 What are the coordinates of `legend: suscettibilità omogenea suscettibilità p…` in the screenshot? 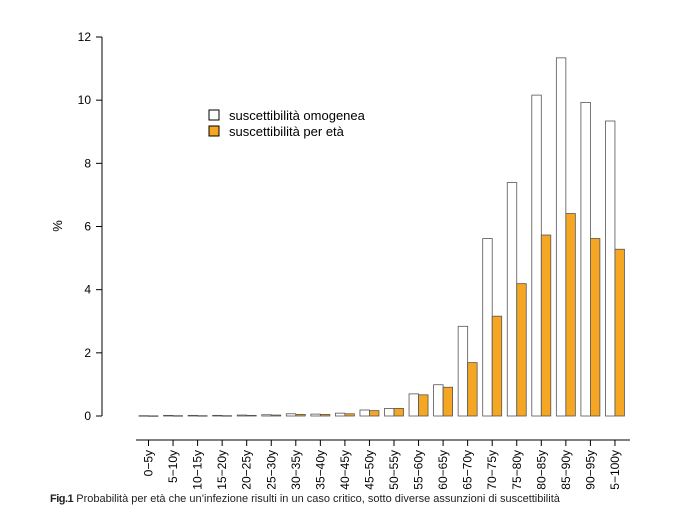 It's located at (287, 123).